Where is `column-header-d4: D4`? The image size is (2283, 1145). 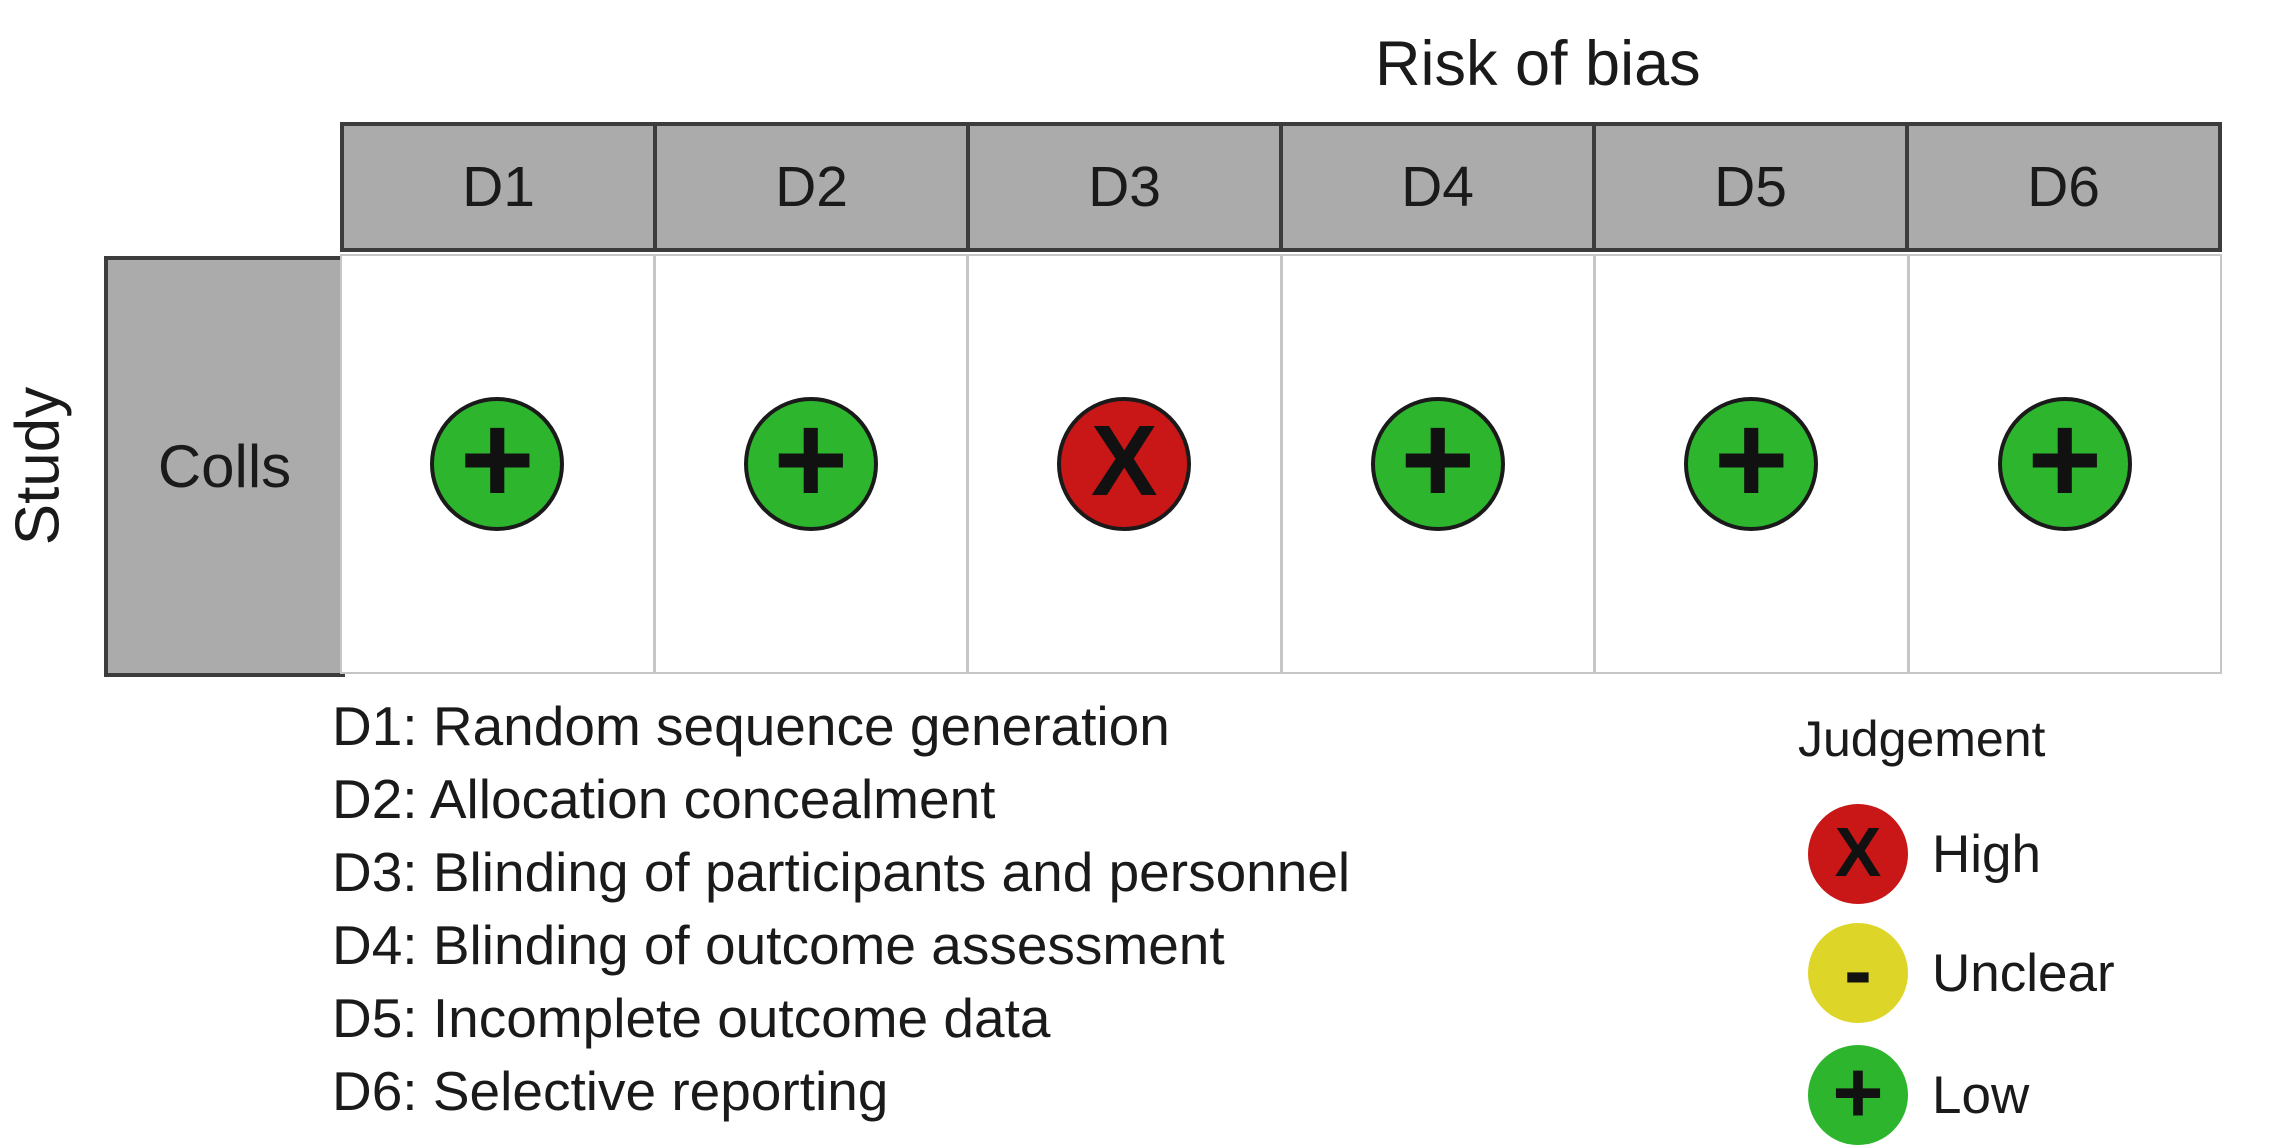 column-header-d4: D4 is located at coordinates (1437, 187).